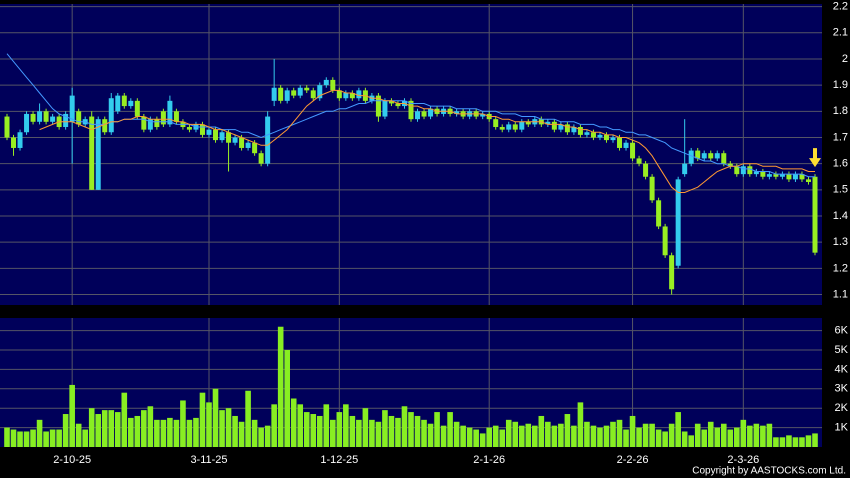  I want to click on y-tick-label: 1.5, so click(840, 190).